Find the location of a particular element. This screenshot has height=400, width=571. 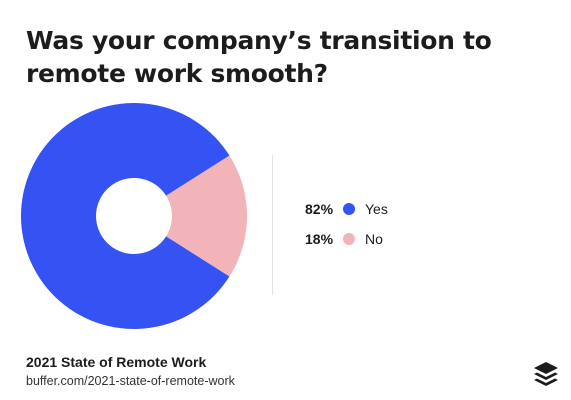

footer-url: buffer.com/2021-state-of-remote-work is located at coordinates (130, 381).